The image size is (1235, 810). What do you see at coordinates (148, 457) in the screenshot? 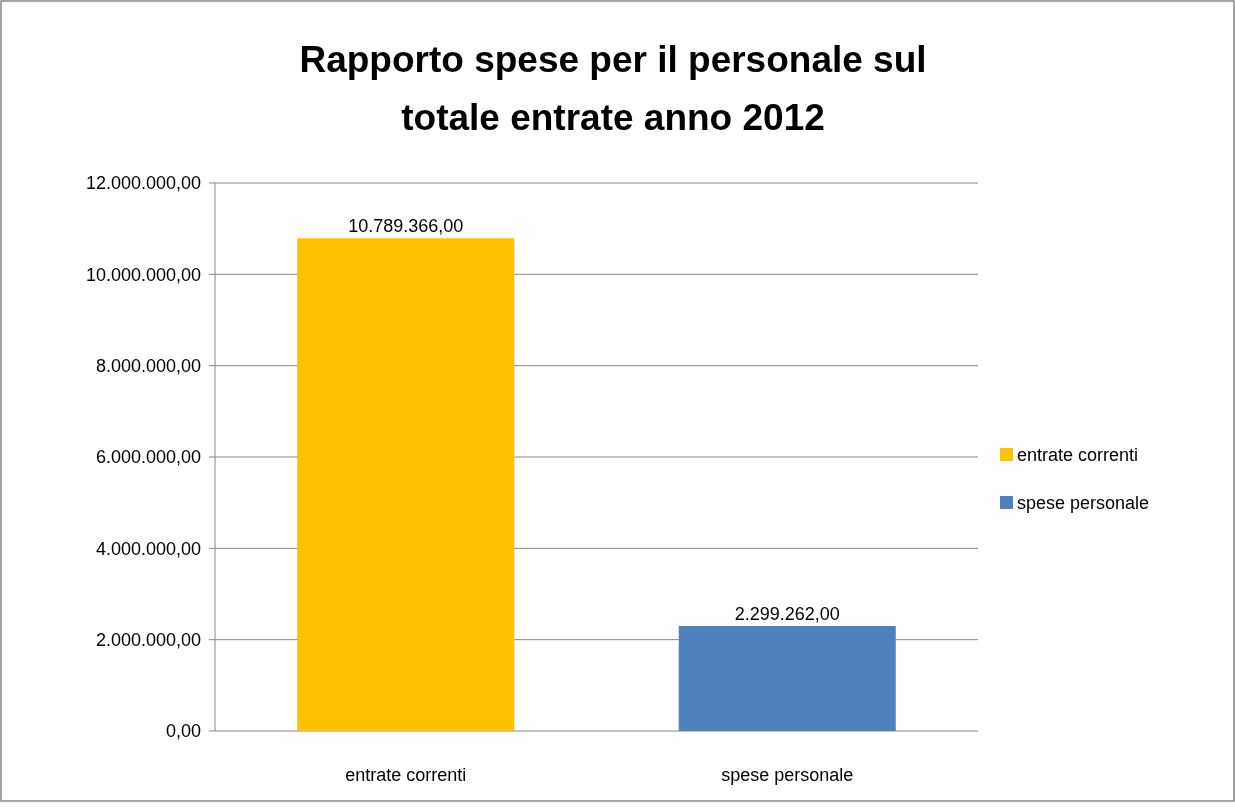
I see `y-tick-label: 6.000.000,00` at bounding box center [148, 457].